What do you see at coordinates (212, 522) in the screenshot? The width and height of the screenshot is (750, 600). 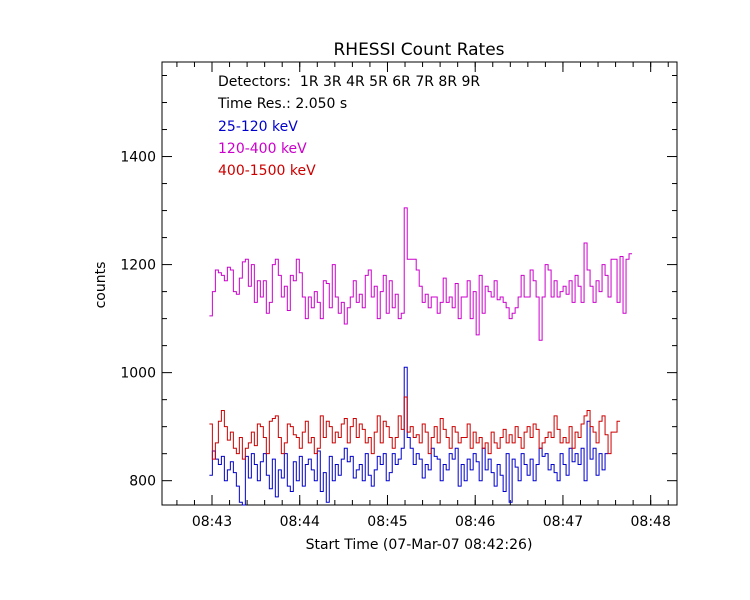 I see `x-tick-label: 08:43` at bounding box center [212, 522].